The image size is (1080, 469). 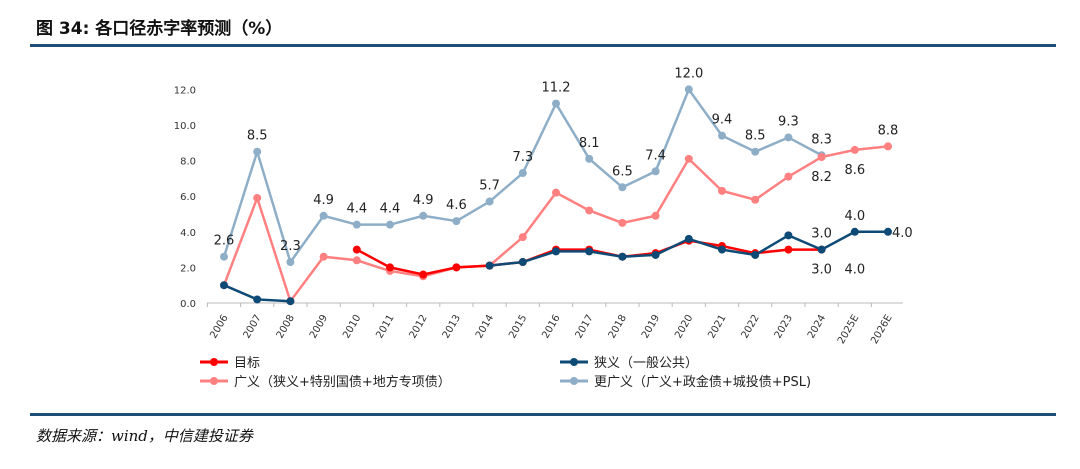 I want to click on data-label: 9.4, so click(x=722, y=120).